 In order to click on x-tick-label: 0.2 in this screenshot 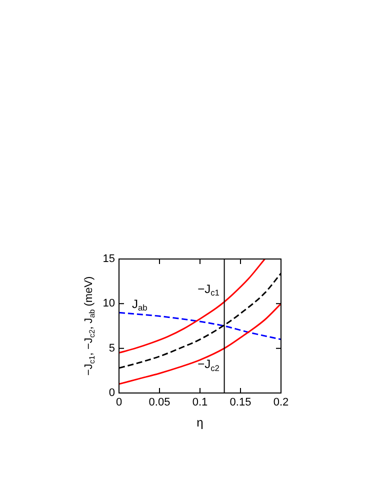, I will do `click(281, 402)`.